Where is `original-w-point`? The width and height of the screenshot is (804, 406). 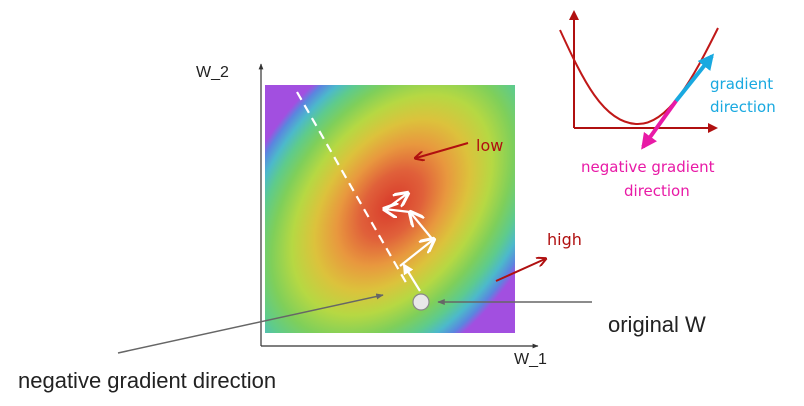 original-w-point is located at coordinates (421, 302).